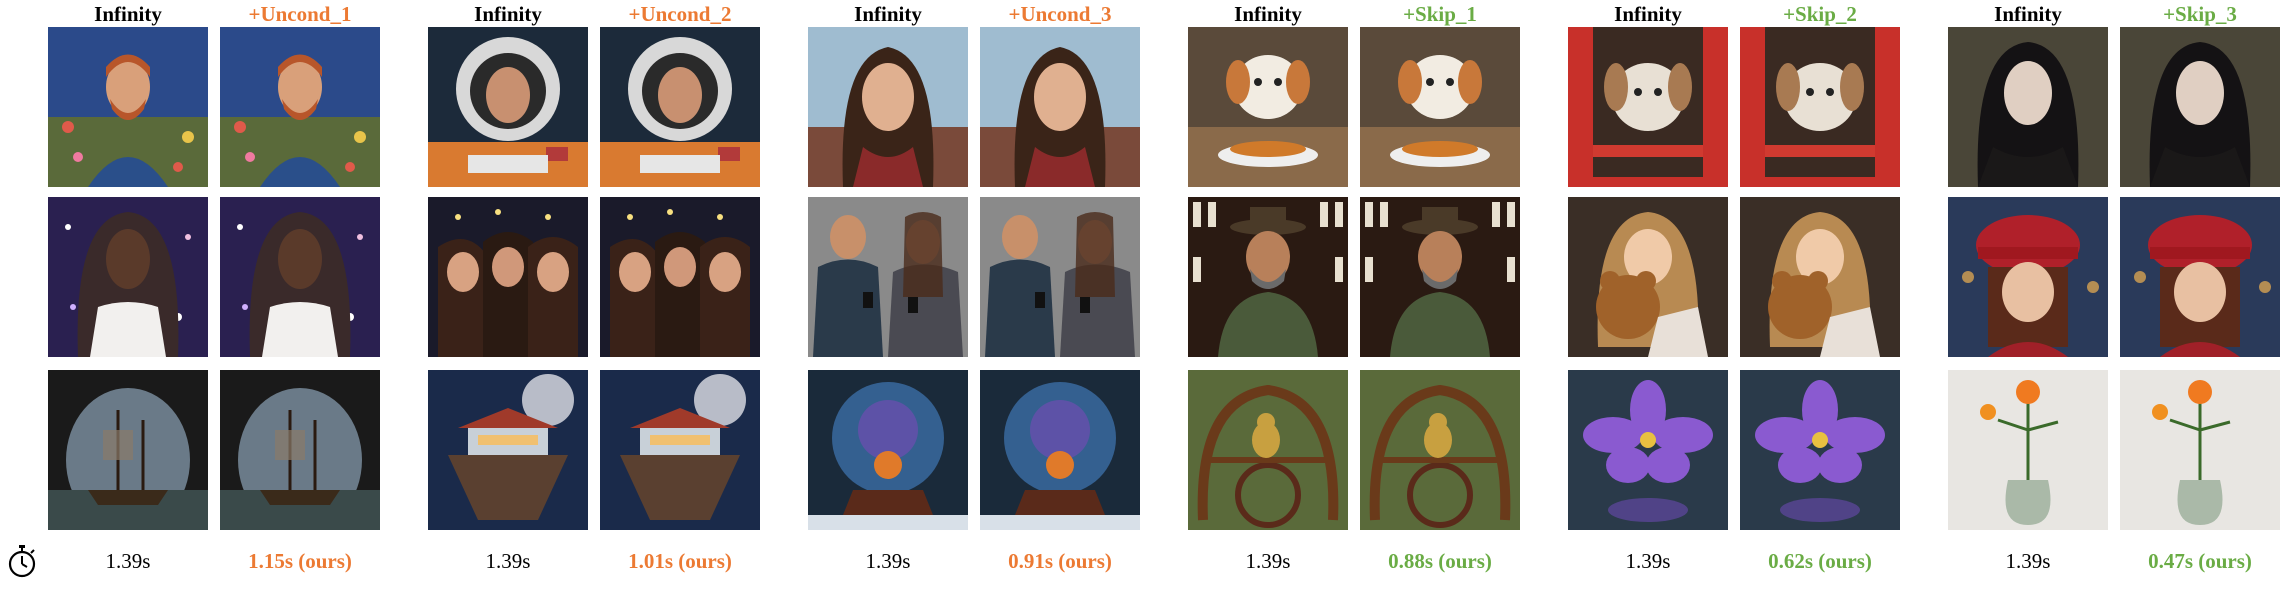  I want to click on inference-time: 0.47s (ours), so click(2200, 561).